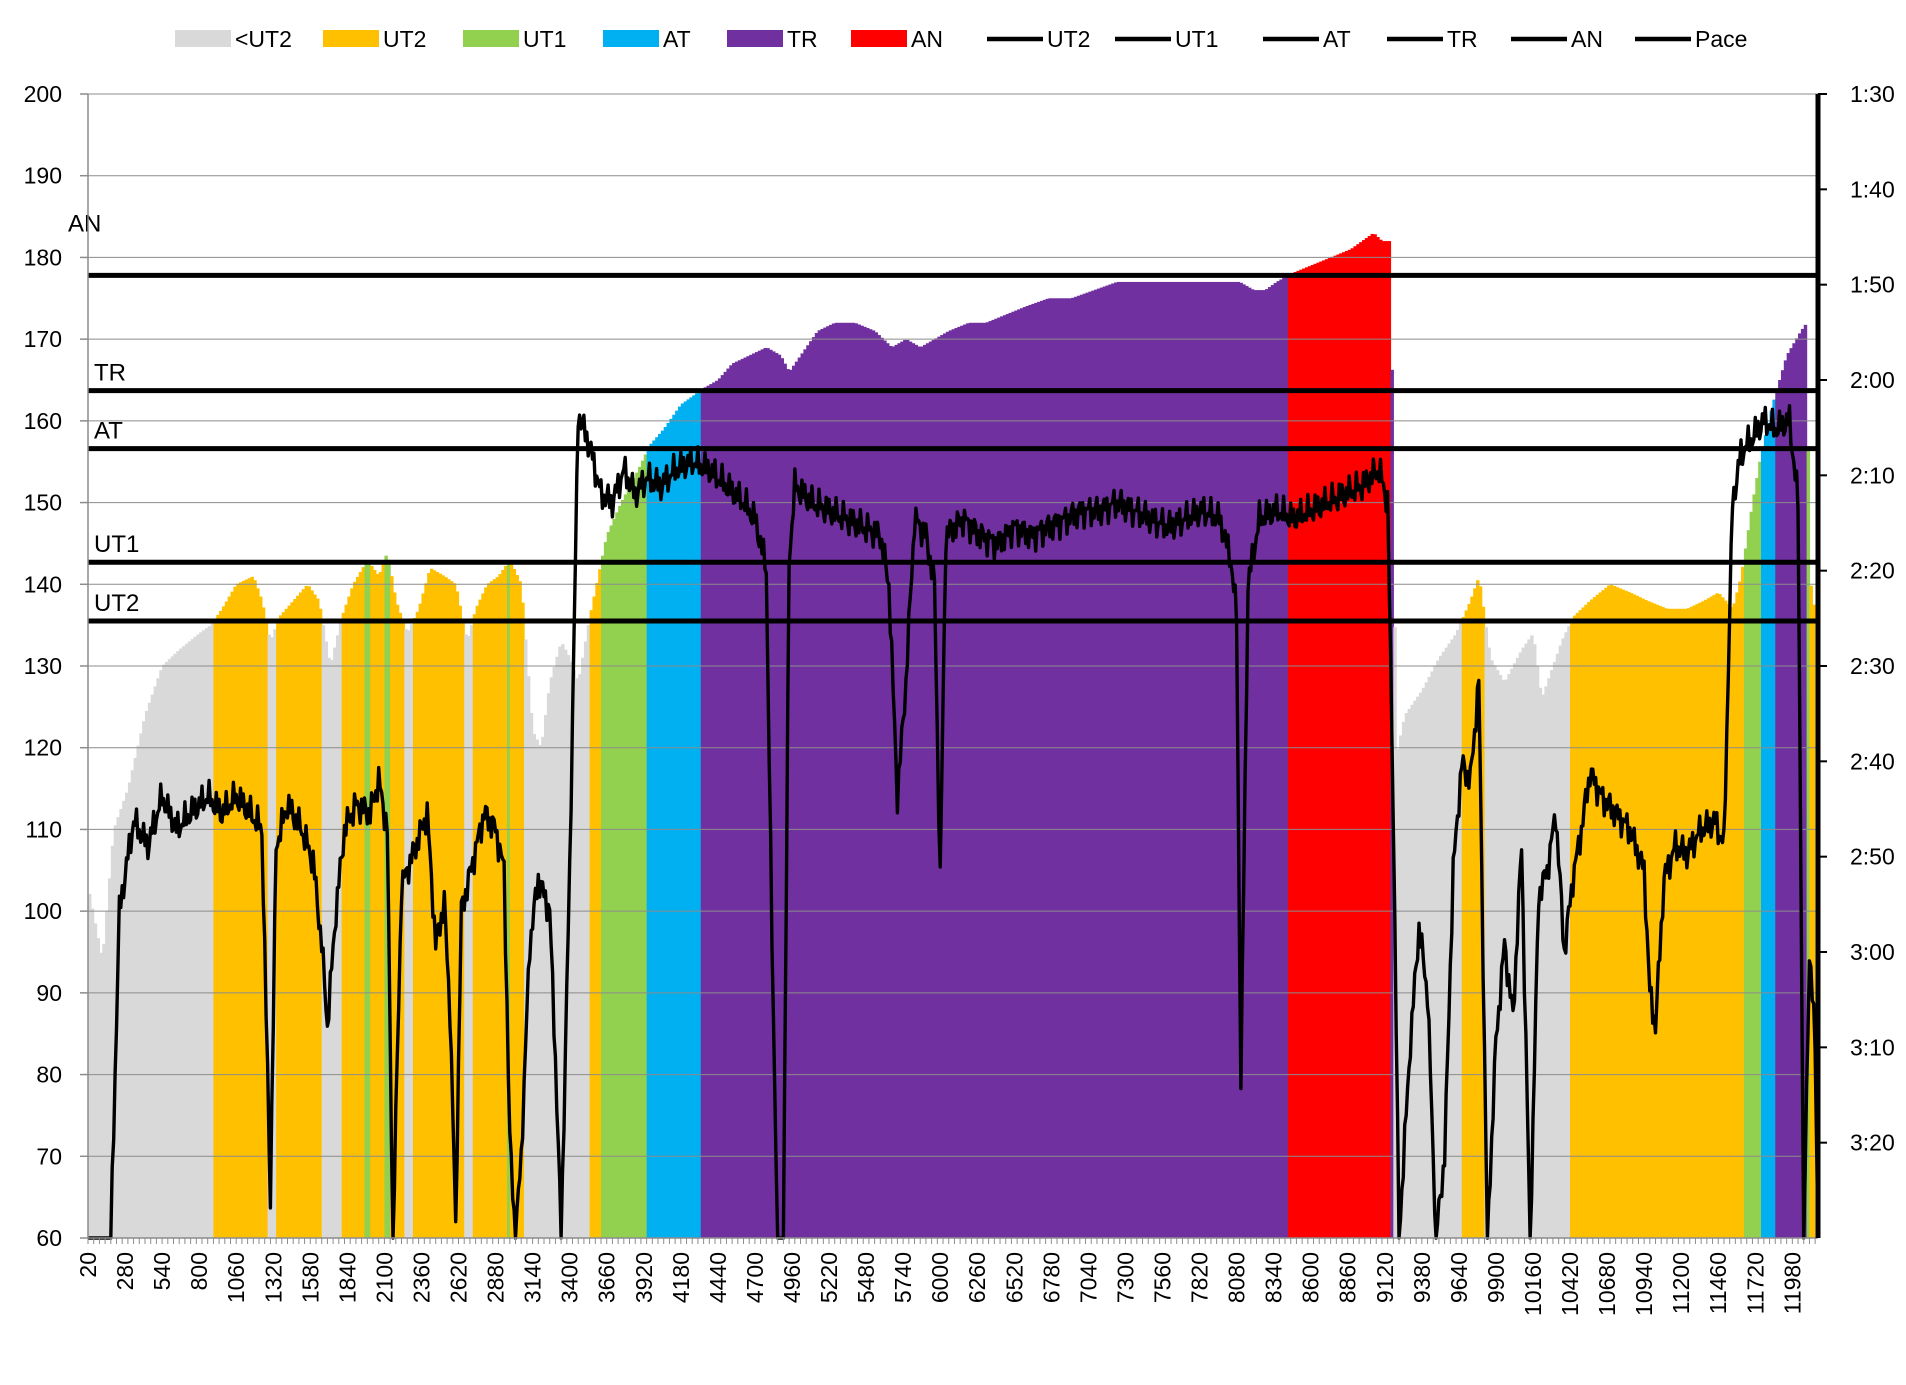 This screenshot has height=1385, width=1906. What do you see at coordinates (1422, 1277) in the screenshot?
I see `x-tick-label: 9380` at bounding box center [1422, 1277].